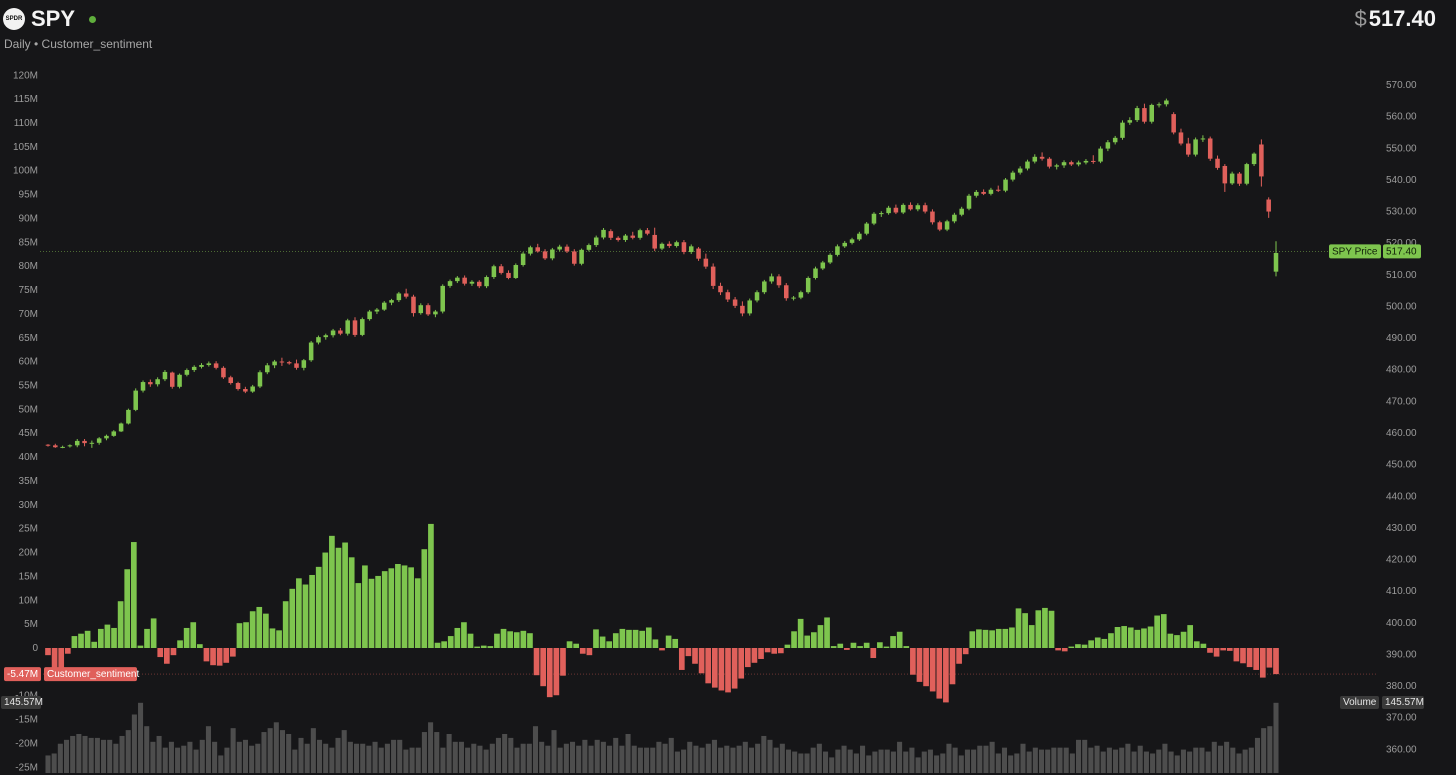 The width and height of the screenshot is (1456, 775). Describe the element at coordinates (53, 18) in the screenshot. I see `ticker-symbol: SPY` at that location.